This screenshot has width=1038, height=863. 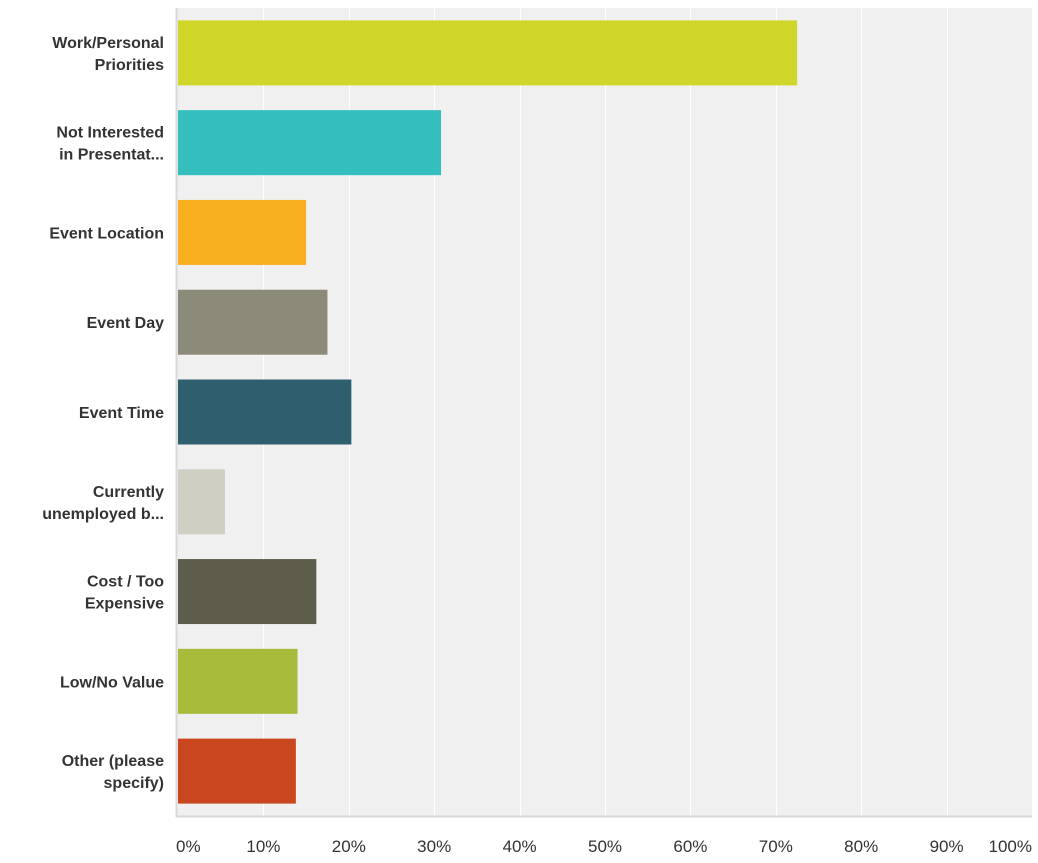 I want to click on category-label-line: Event Day, so click(x=125, y=323).